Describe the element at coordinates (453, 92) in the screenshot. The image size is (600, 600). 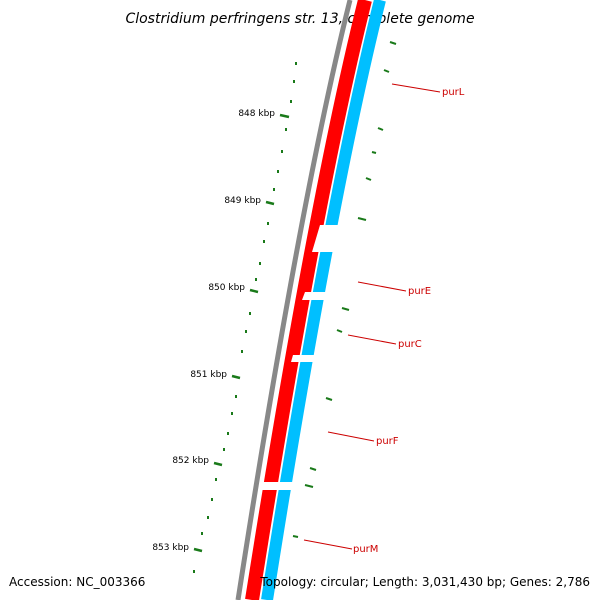
I see `gene-label: purL` at that location.